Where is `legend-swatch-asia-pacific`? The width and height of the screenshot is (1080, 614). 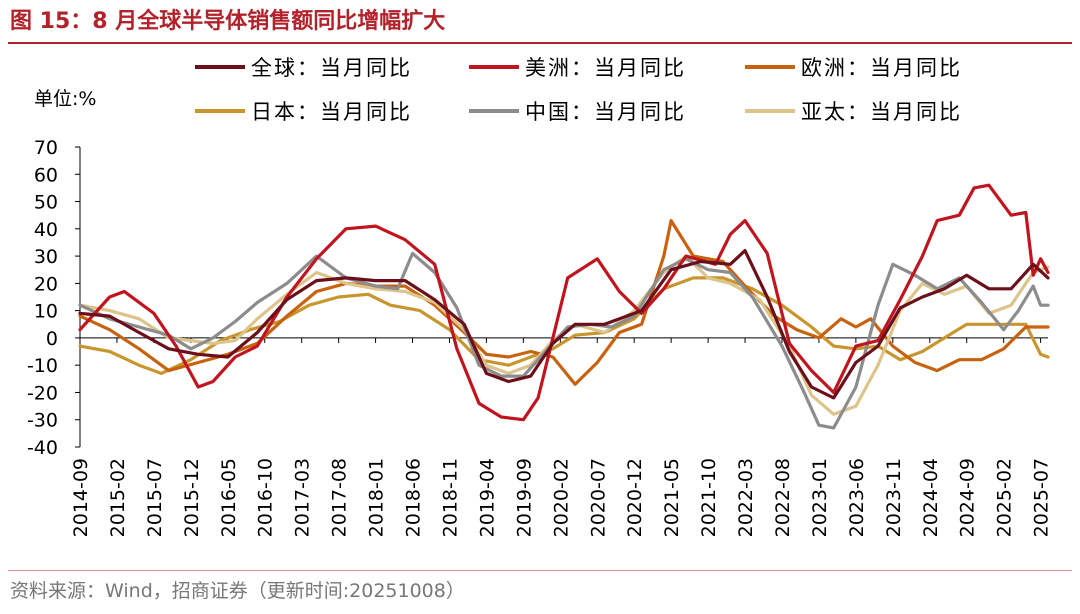
legend-swatch-asia-pacific is located at coordinates (770, 111).